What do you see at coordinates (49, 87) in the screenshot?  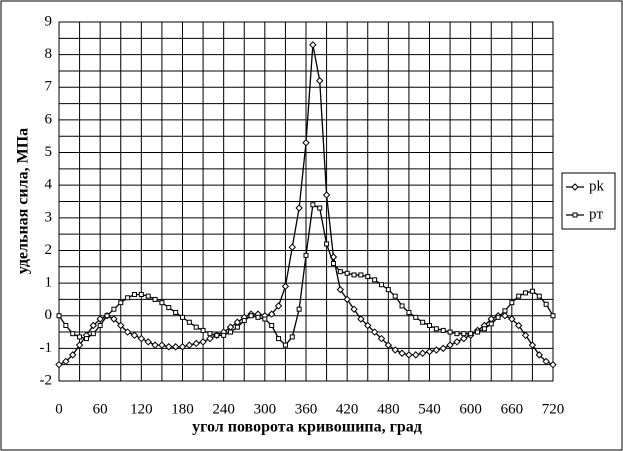 I see `y-tick-label: 7` at bounding box center [49, 87].